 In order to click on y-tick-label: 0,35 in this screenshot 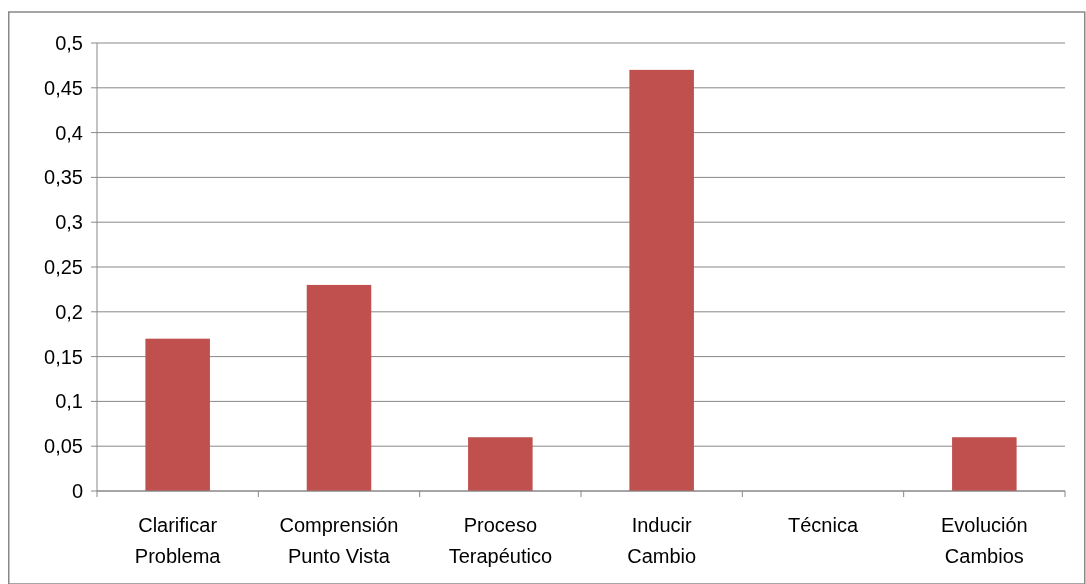, I will do `click(63, 177)`.